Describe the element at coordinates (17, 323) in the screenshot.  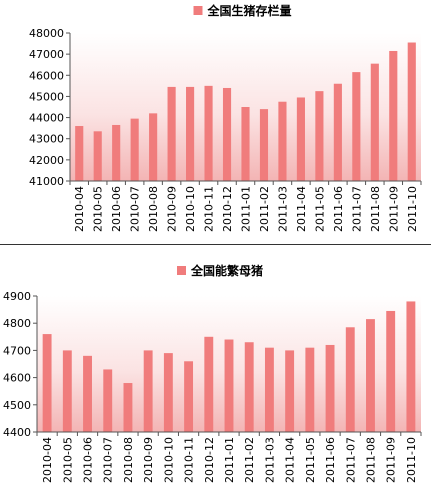
I see `y-tick-label: 4800` at that location.